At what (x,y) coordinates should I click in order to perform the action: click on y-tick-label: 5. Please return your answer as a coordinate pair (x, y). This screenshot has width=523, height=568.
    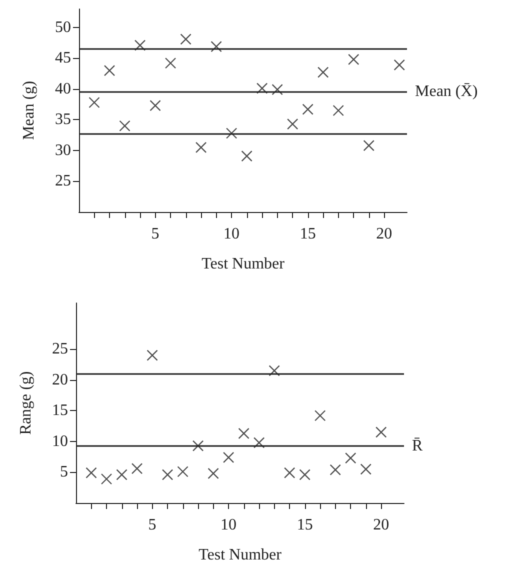
    Looking at the image, I should click on (64, 472).